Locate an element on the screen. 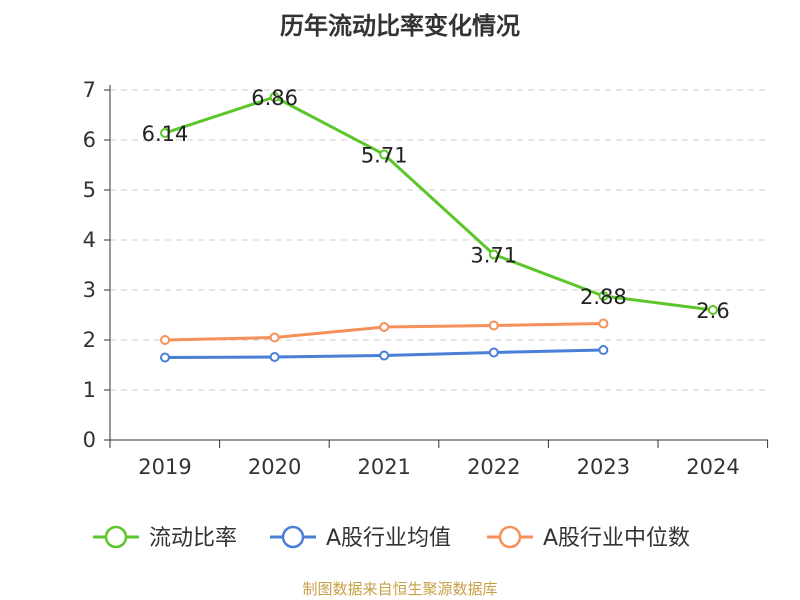 The image size is (800, 600). x-tick-label: 2024 is located at coordinates (712, 467).